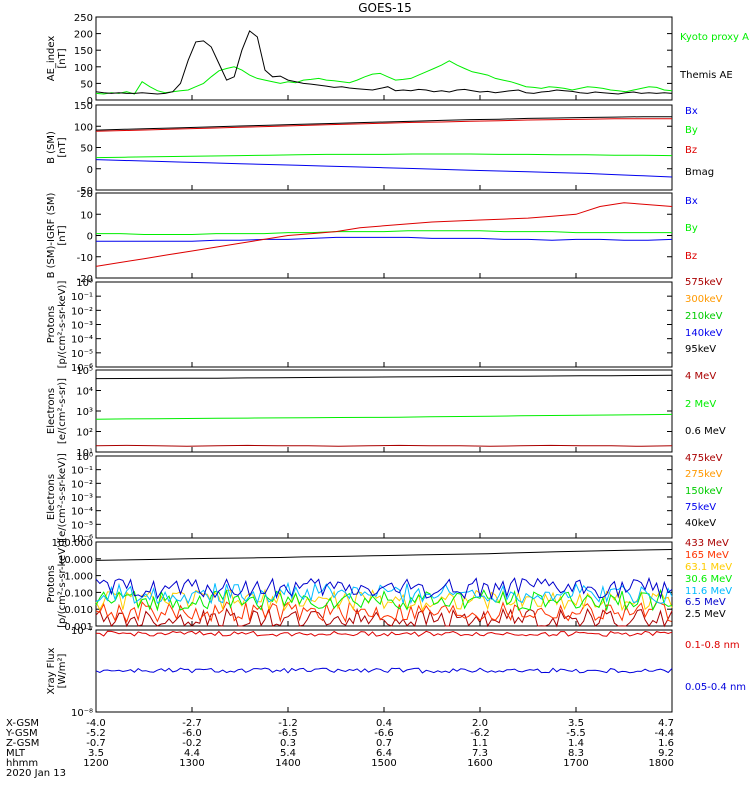  What do you see at coordinates (480, 733) in the screenshot?
I see `x-axis-value: -6.2` at bounding box center [480, 733].